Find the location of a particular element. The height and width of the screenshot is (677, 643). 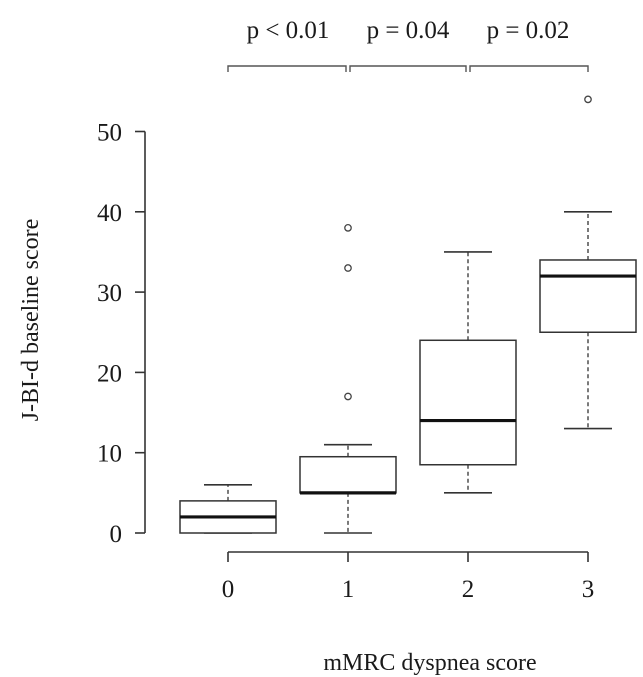

x-axis: 0 1 2 3 is located at coordinates (408, 577).